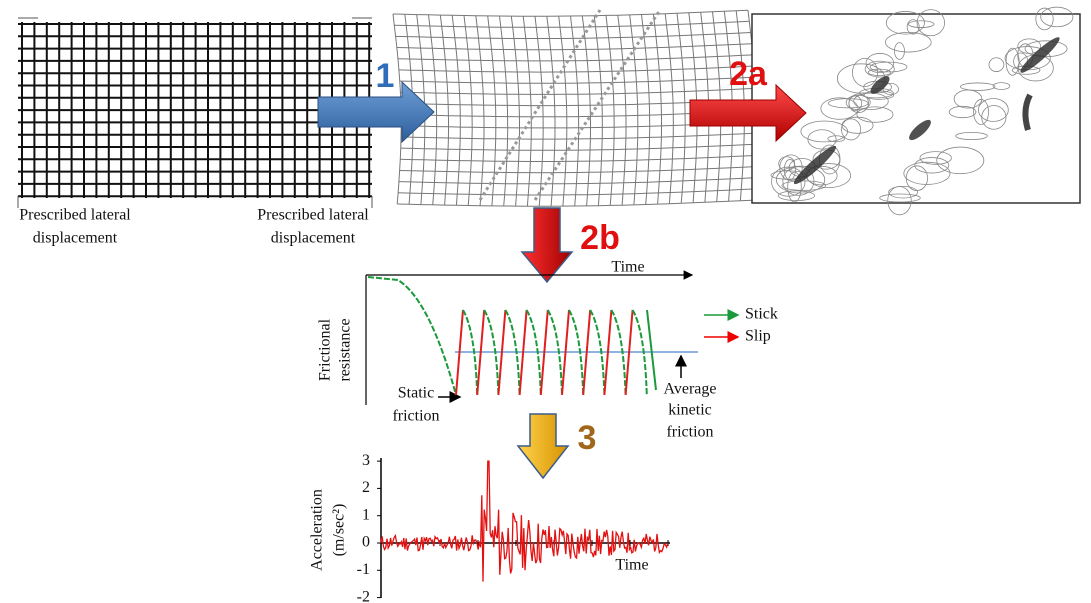 The image size is (1091, 603). I want to click on kinetic-label: friction, so click(689, 432).